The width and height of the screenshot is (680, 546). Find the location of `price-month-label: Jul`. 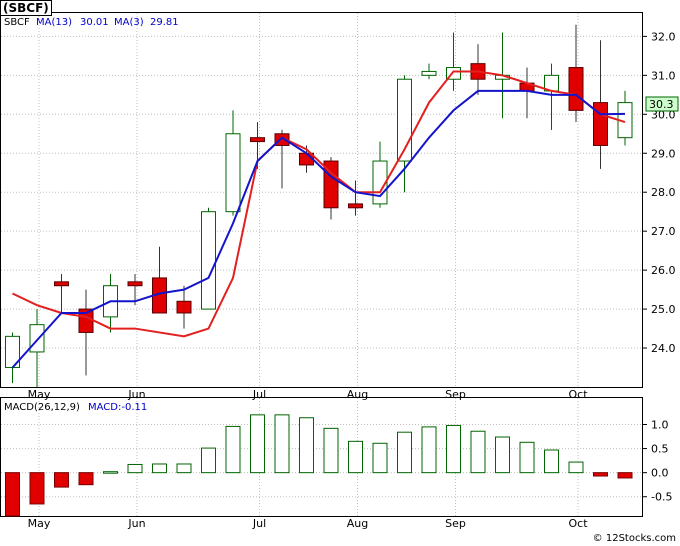

price-month-label: Jul is located at coordinates (259, 394).